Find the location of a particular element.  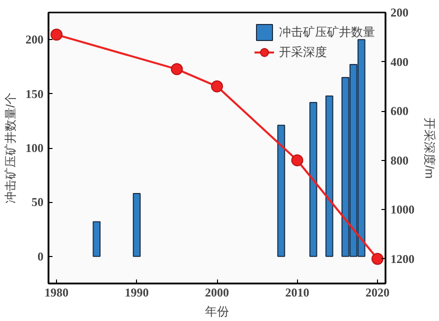

x-tick-label: 2010 is located at coordinates (297, 293).